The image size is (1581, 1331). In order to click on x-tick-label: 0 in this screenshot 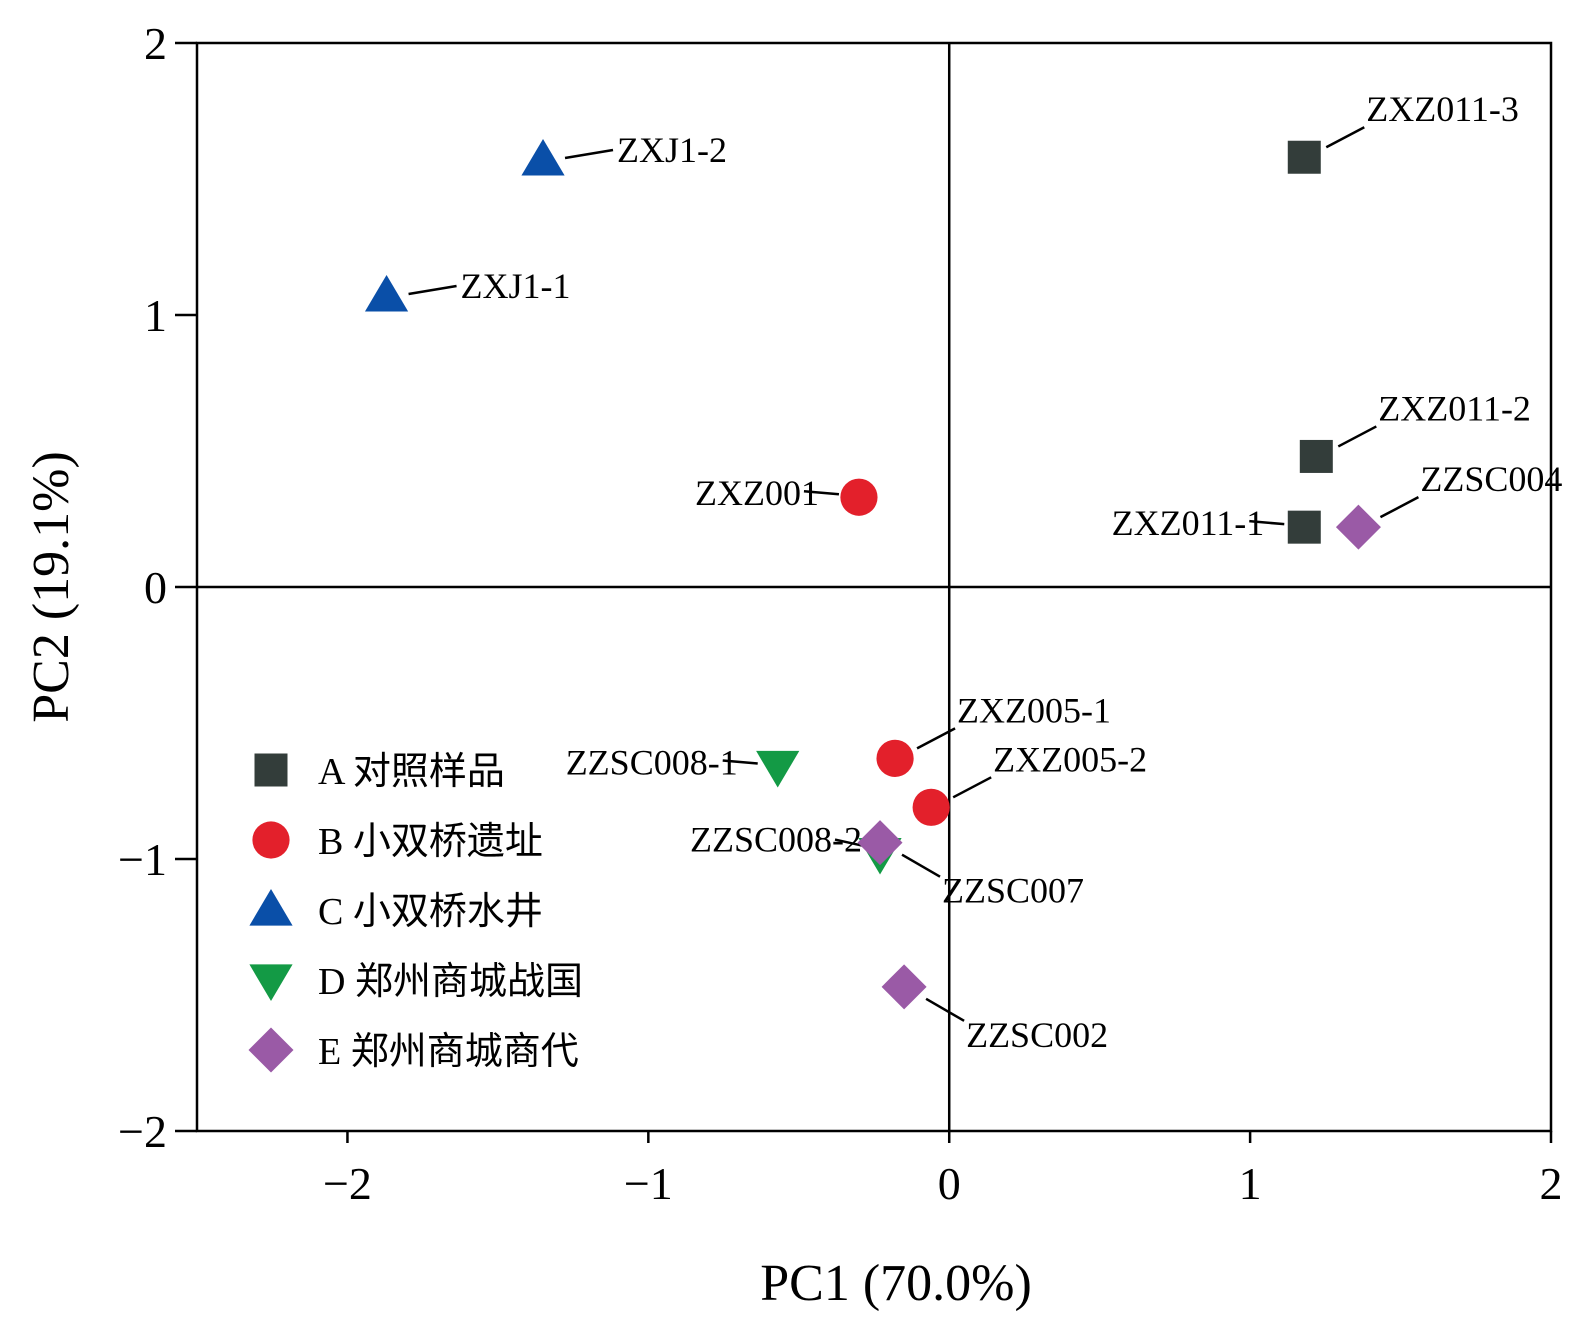, I will do `click(949, 1183)`.